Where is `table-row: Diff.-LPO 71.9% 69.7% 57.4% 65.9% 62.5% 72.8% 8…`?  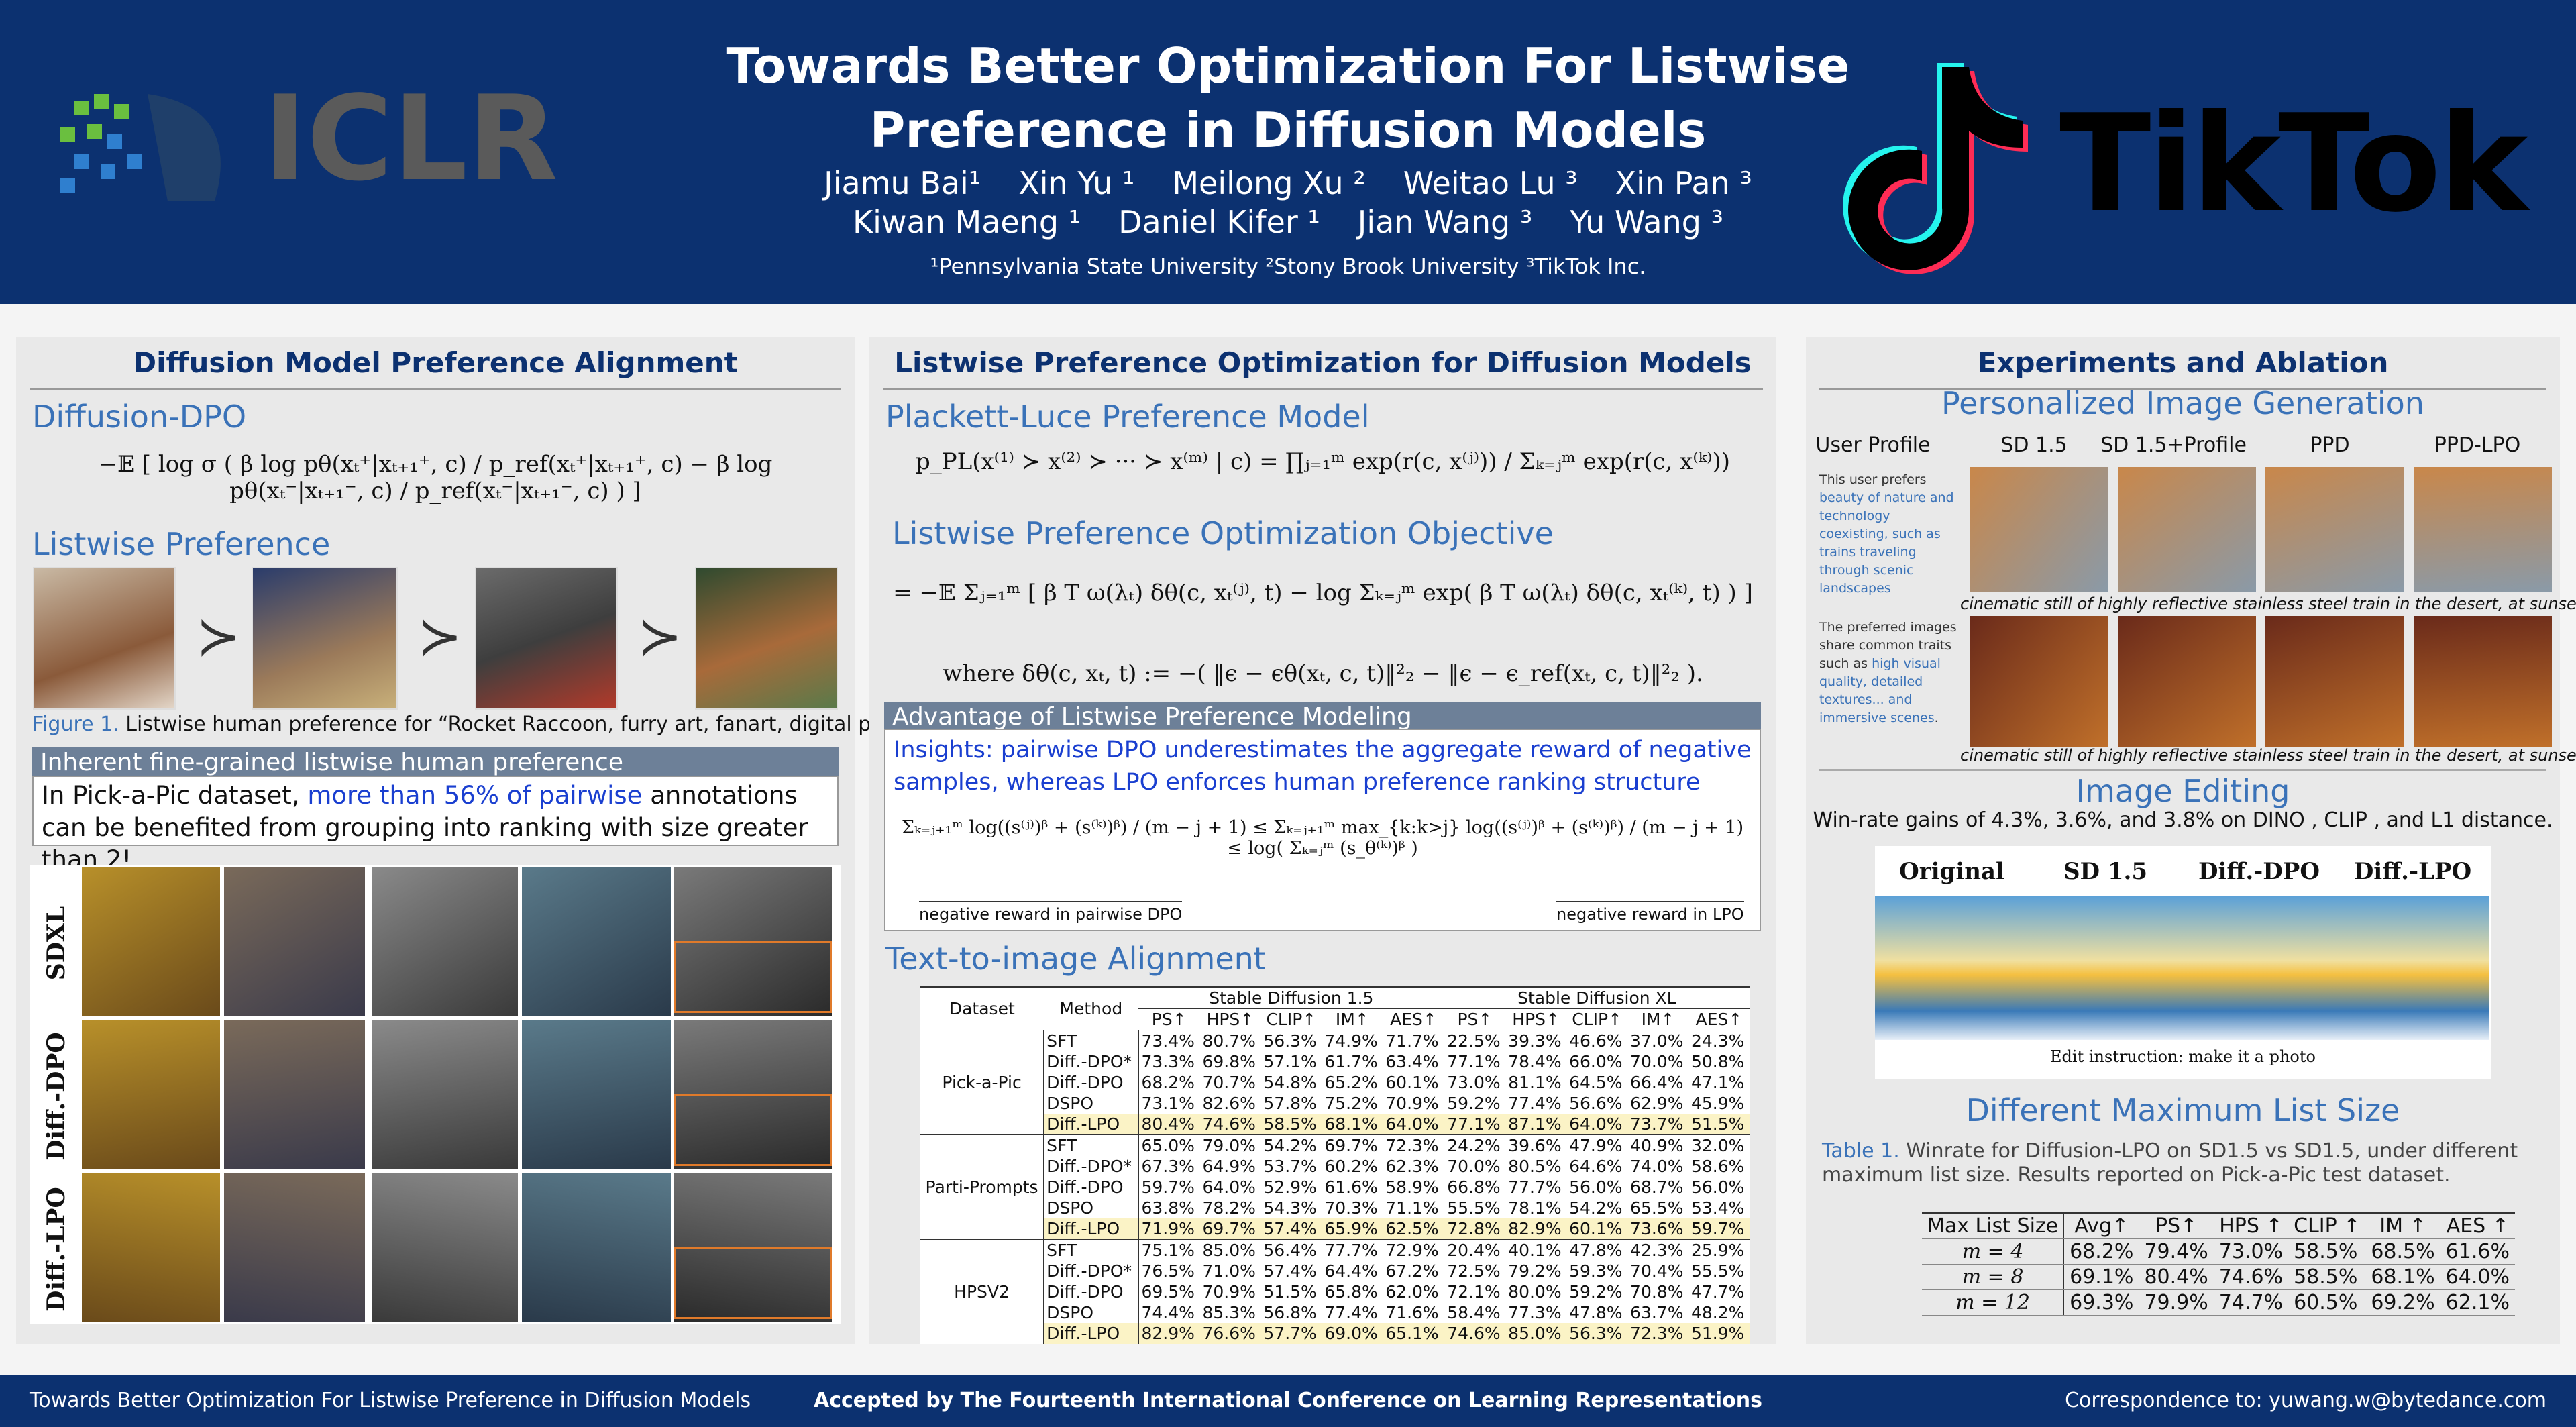 table-row: Diff.-LPO 71.9% 69.7% 57.4% 65.9% 62.5% 72.8% 8… is located at coordinates (1335, 1229).